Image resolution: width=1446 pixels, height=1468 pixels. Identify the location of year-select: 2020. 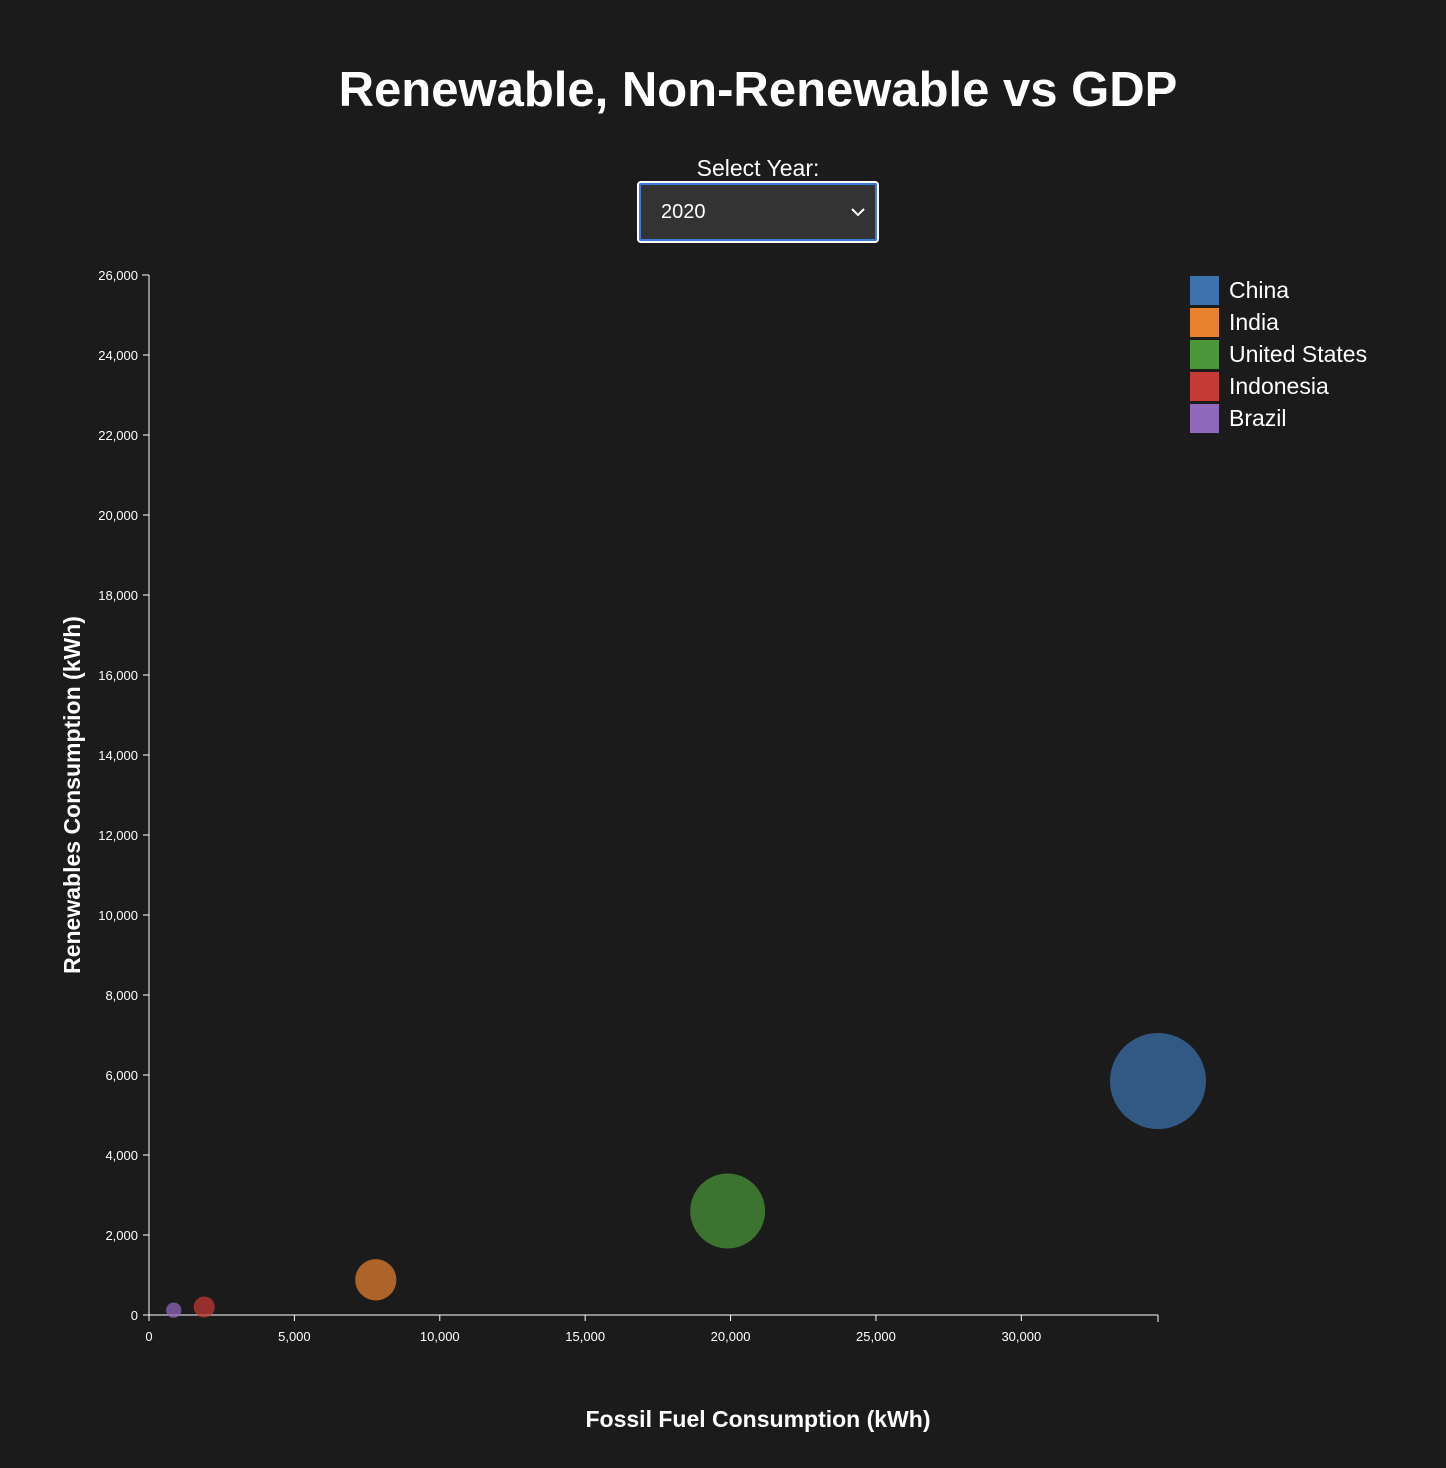
(758, 212).